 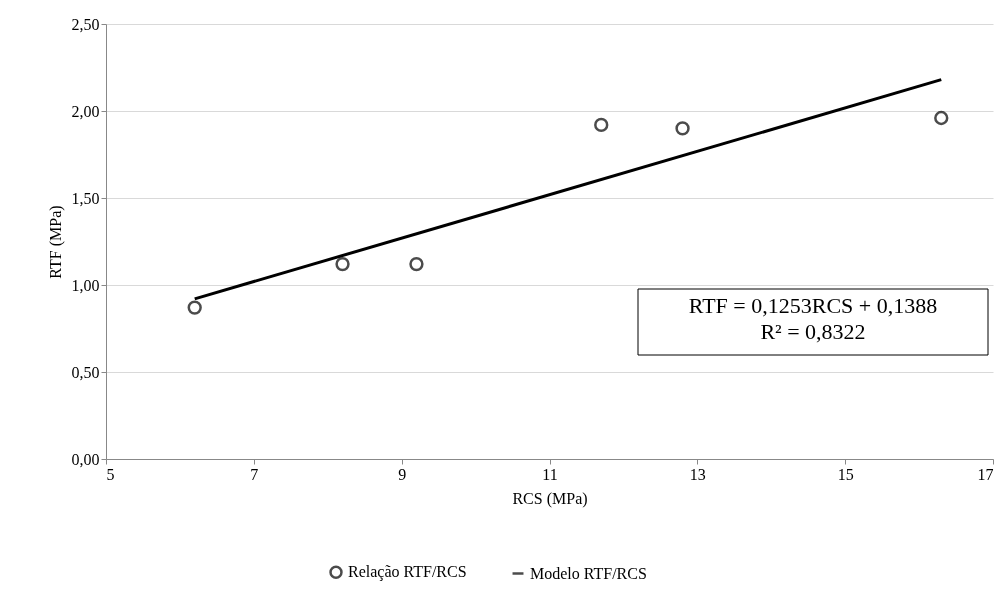 I want to click on y-tick-label: 1,00, so click(x=85, y=285).